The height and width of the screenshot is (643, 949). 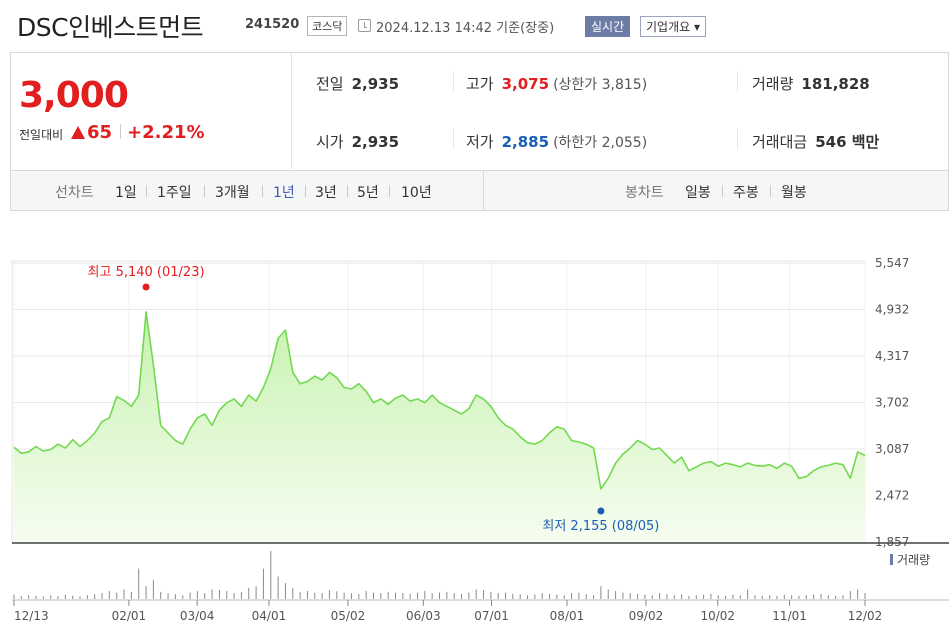 I want to click on stat-label: 거래량, so click(x=773, y=84).